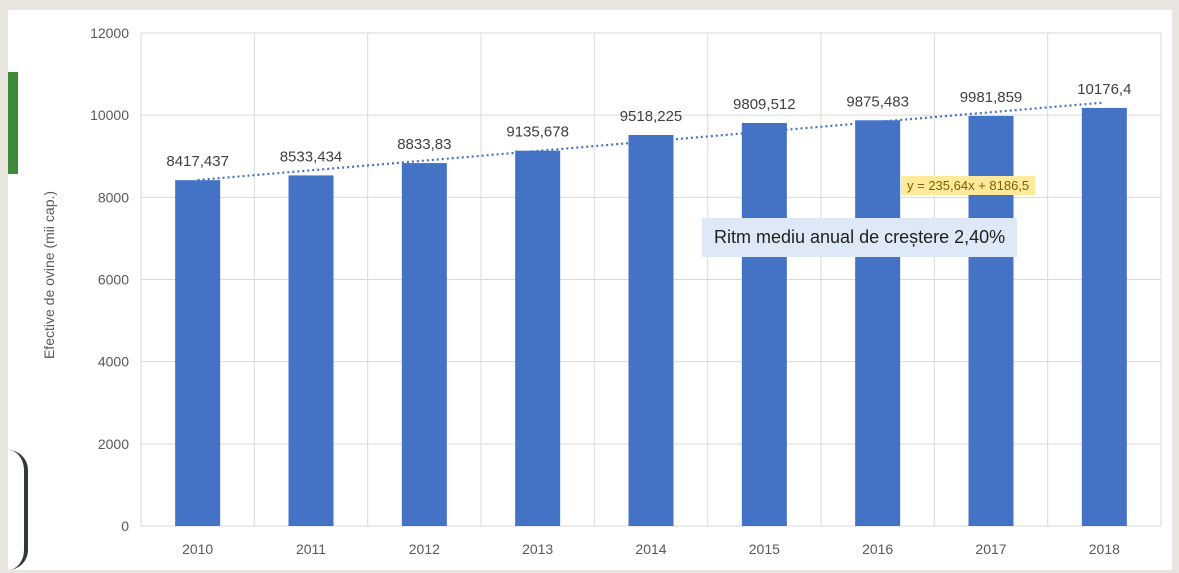  What do you see at coordinates (877, 101) in the screenshot?
I see `data-label: 9875,483` at bounding box center [877, 101].